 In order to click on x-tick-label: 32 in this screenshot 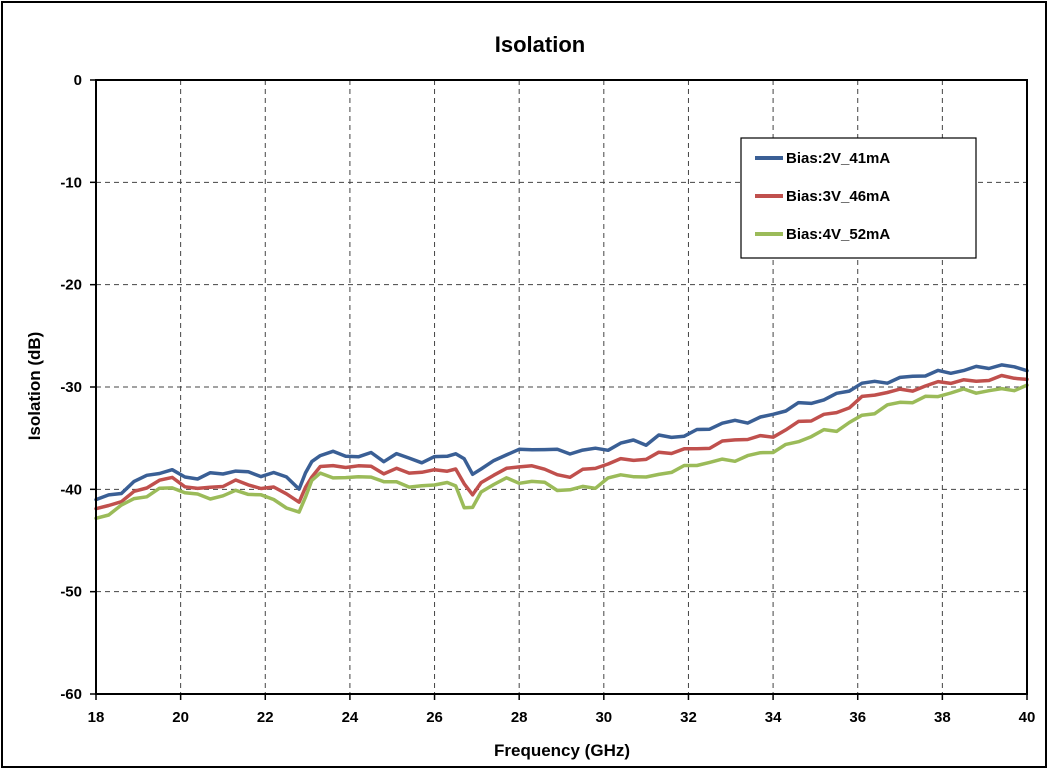, I will do `click(688, 717)`.